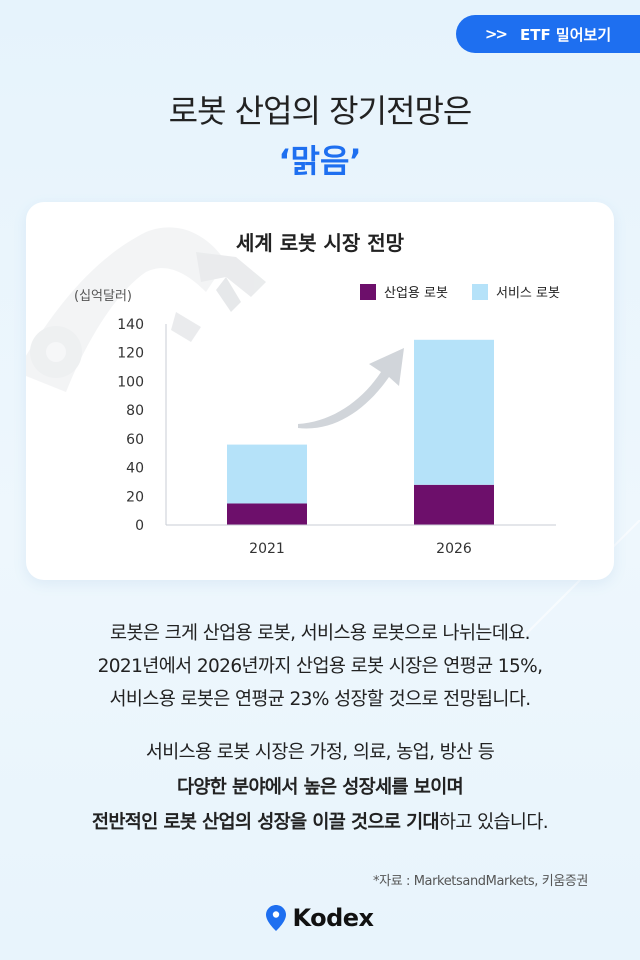  I want to click on bar-service-2021, so click(267, 474).